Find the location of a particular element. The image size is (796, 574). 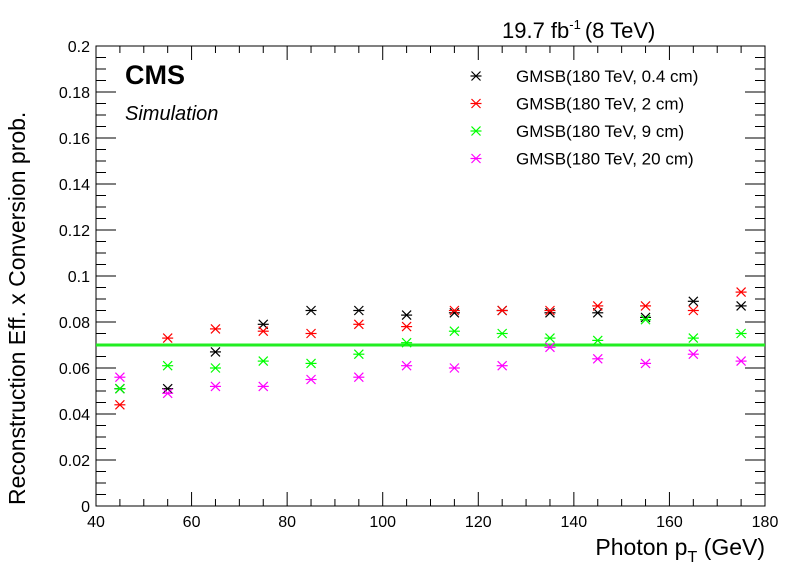

y-tick-label: 0.1 is located at coordinates (79, 277).